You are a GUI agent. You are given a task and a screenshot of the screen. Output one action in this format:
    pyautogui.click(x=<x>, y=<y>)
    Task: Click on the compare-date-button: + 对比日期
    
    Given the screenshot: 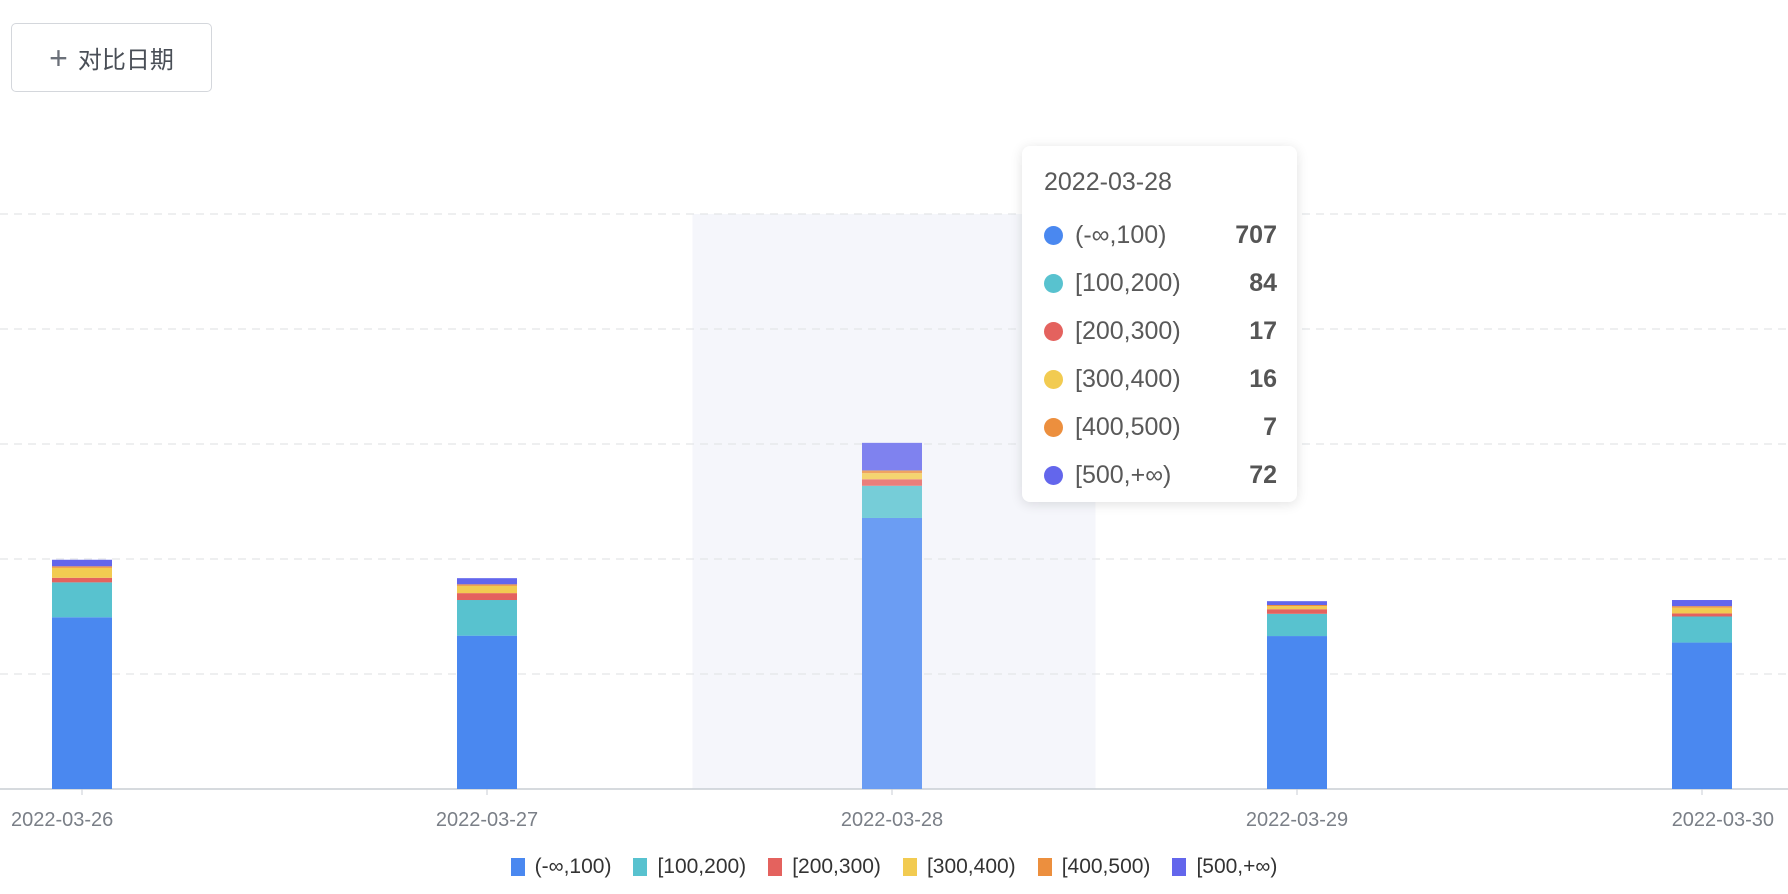 What is the action you would take?
    pyautogui.click(x=111, y=57)
    